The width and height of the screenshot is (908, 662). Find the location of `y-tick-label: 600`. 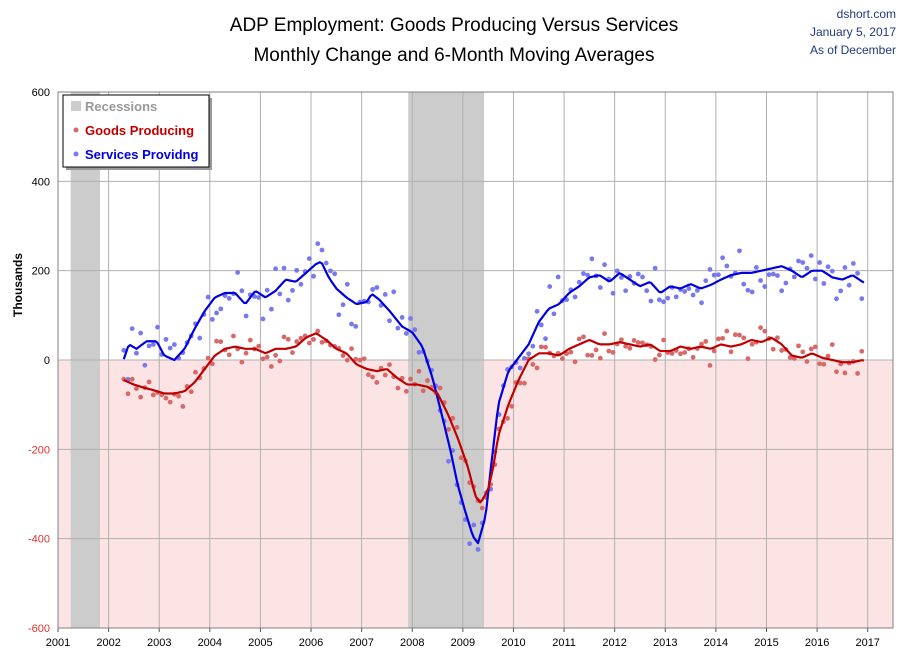

y-tick-label: 600 is located at coordinates (41, 93).